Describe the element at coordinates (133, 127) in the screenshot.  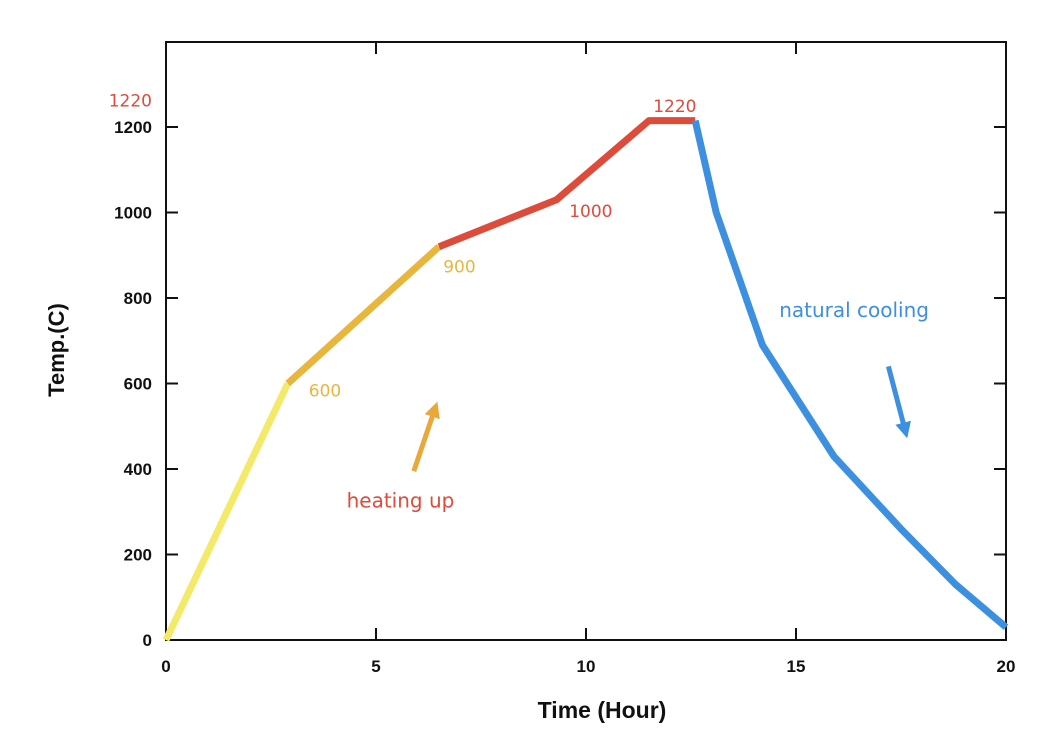
I see `y-tick-label: 1200` at that location.